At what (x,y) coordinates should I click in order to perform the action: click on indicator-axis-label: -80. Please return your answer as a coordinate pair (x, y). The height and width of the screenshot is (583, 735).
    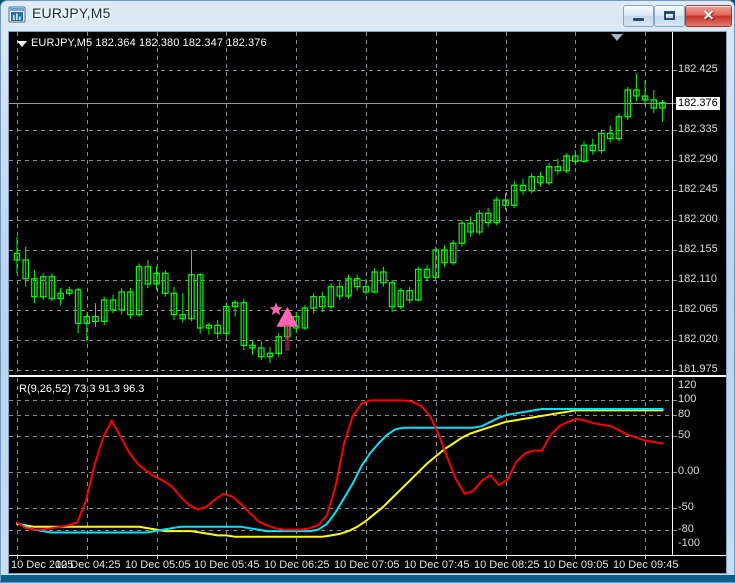
    Looking at the image, I should click on (686, 528).